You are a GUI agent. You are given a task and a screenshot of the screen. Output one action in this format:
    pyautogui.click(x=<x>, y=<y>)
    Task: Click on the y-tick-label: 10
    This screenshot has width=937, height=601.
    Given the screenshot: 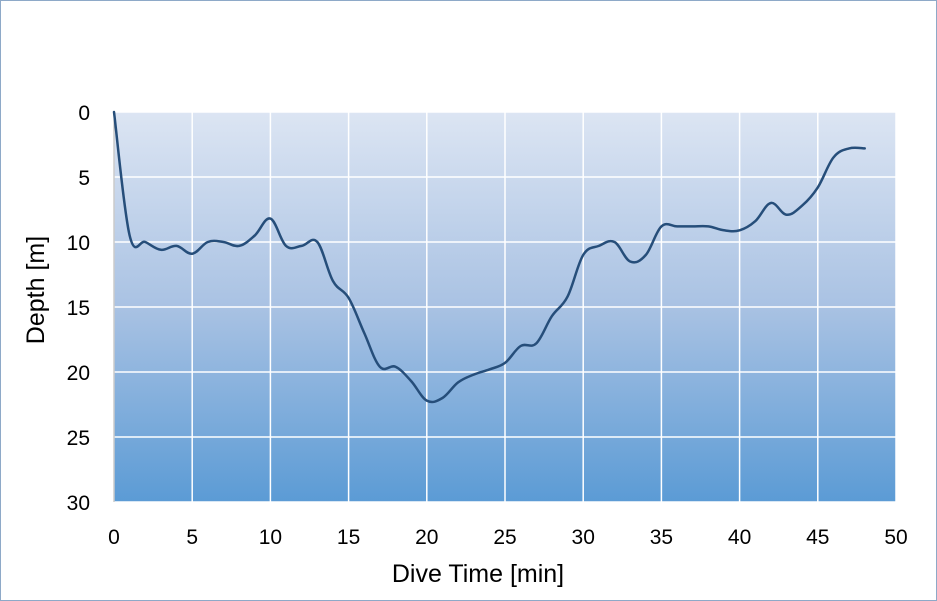 What is the action you would take?
    pyautogui.click(x=78, y=243)
    